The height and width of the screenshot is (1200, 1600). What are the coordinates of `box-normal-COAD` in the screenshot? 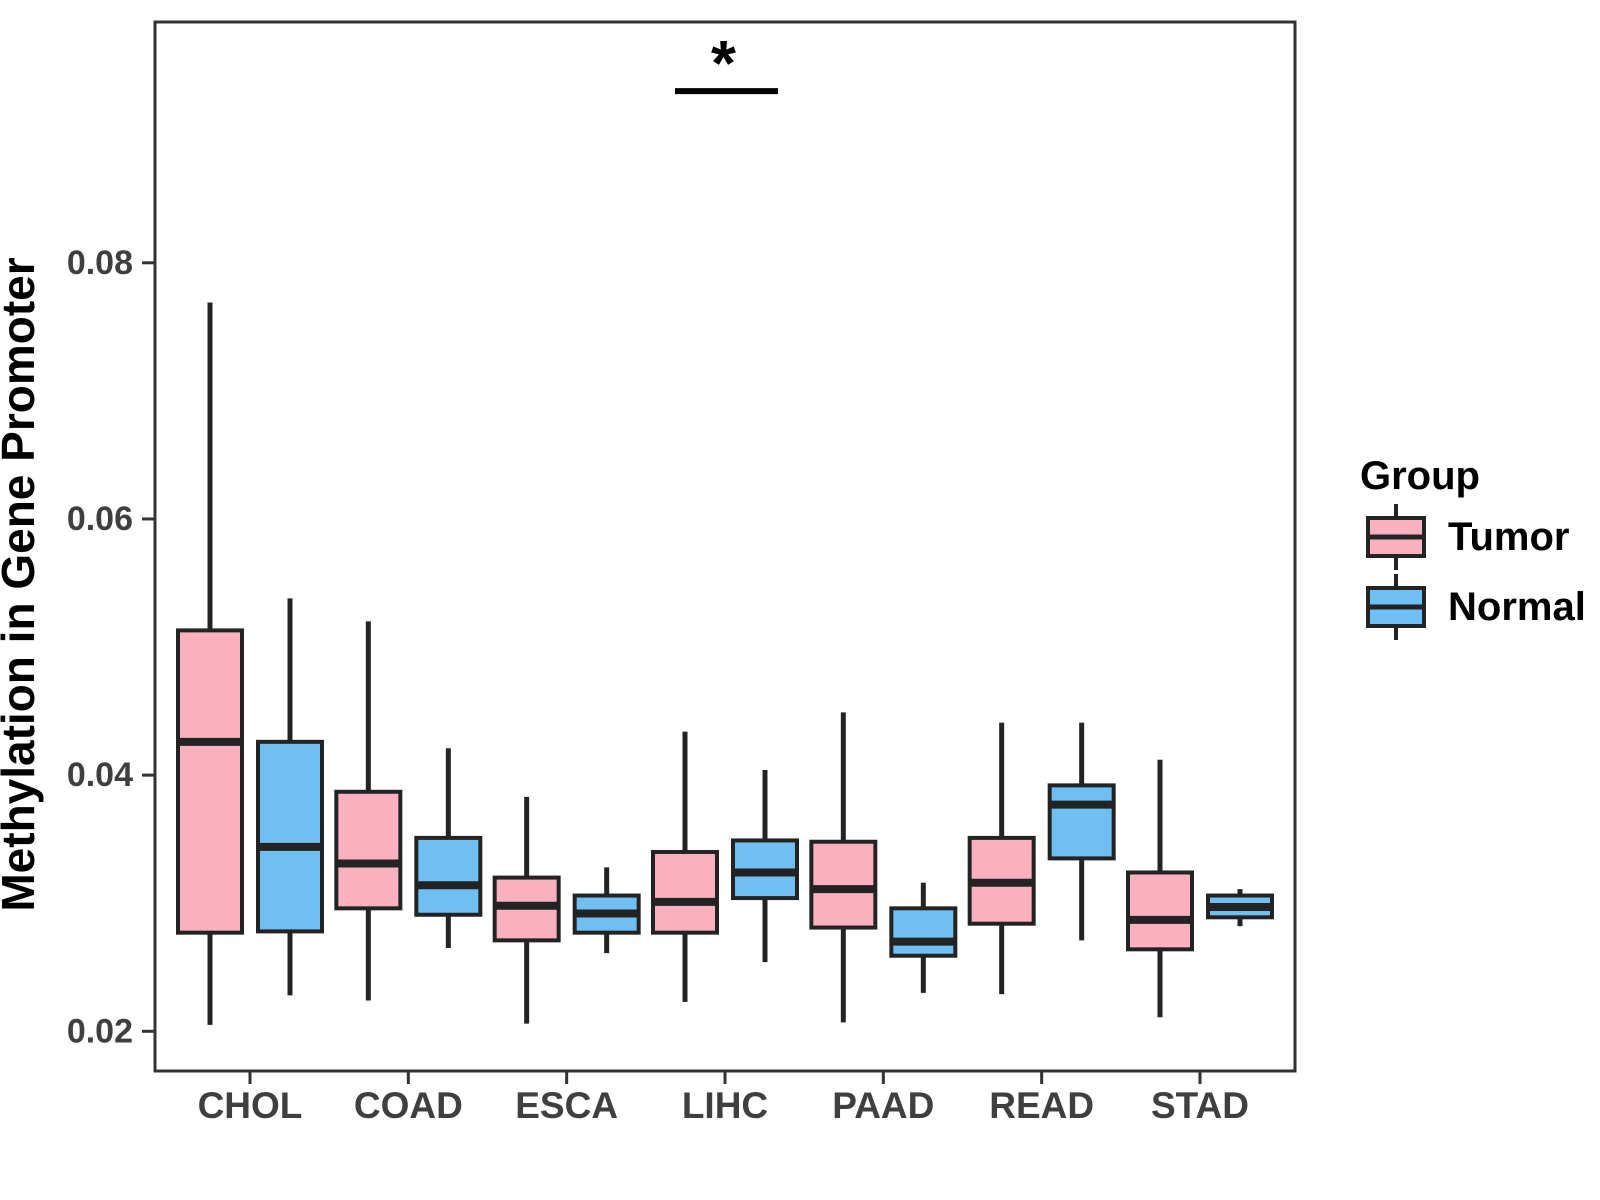 It's located at (448, 876).